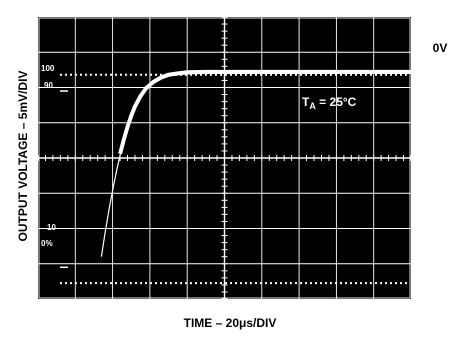 This screenshot has width=461, height=337. I want to click on percent-marker-10: 10, so click(51, 227).